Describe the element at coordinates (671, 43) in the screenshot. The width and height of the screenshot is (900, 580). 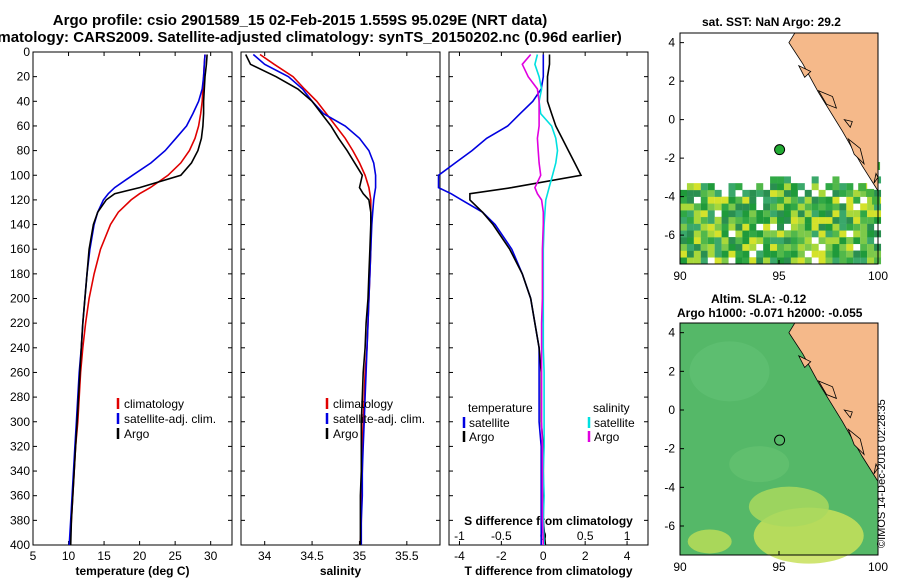
I see `y-tick-label: 4` at that location.